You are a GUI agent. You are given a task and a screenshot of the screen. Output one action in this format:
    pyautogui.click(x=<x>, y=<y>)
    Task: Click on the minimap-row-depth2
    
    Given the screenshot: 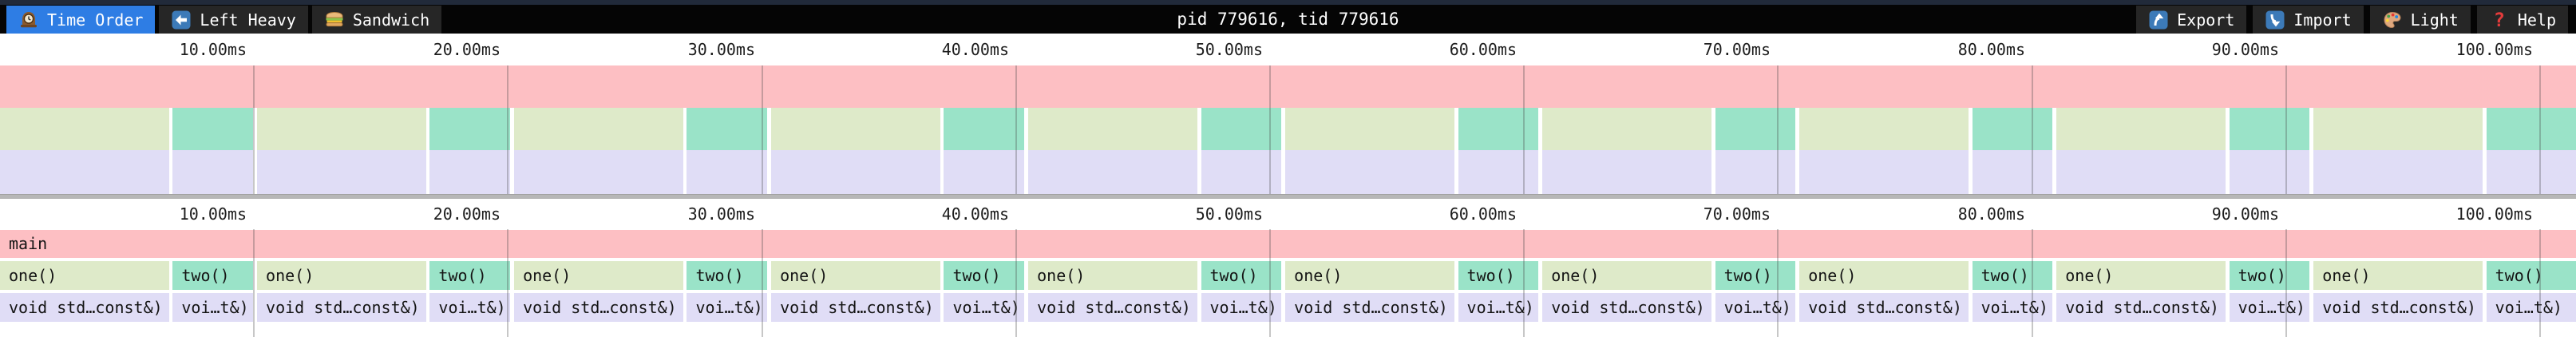 What is the action you would take?
    pyautogui.click(x=1288, y=172)
    